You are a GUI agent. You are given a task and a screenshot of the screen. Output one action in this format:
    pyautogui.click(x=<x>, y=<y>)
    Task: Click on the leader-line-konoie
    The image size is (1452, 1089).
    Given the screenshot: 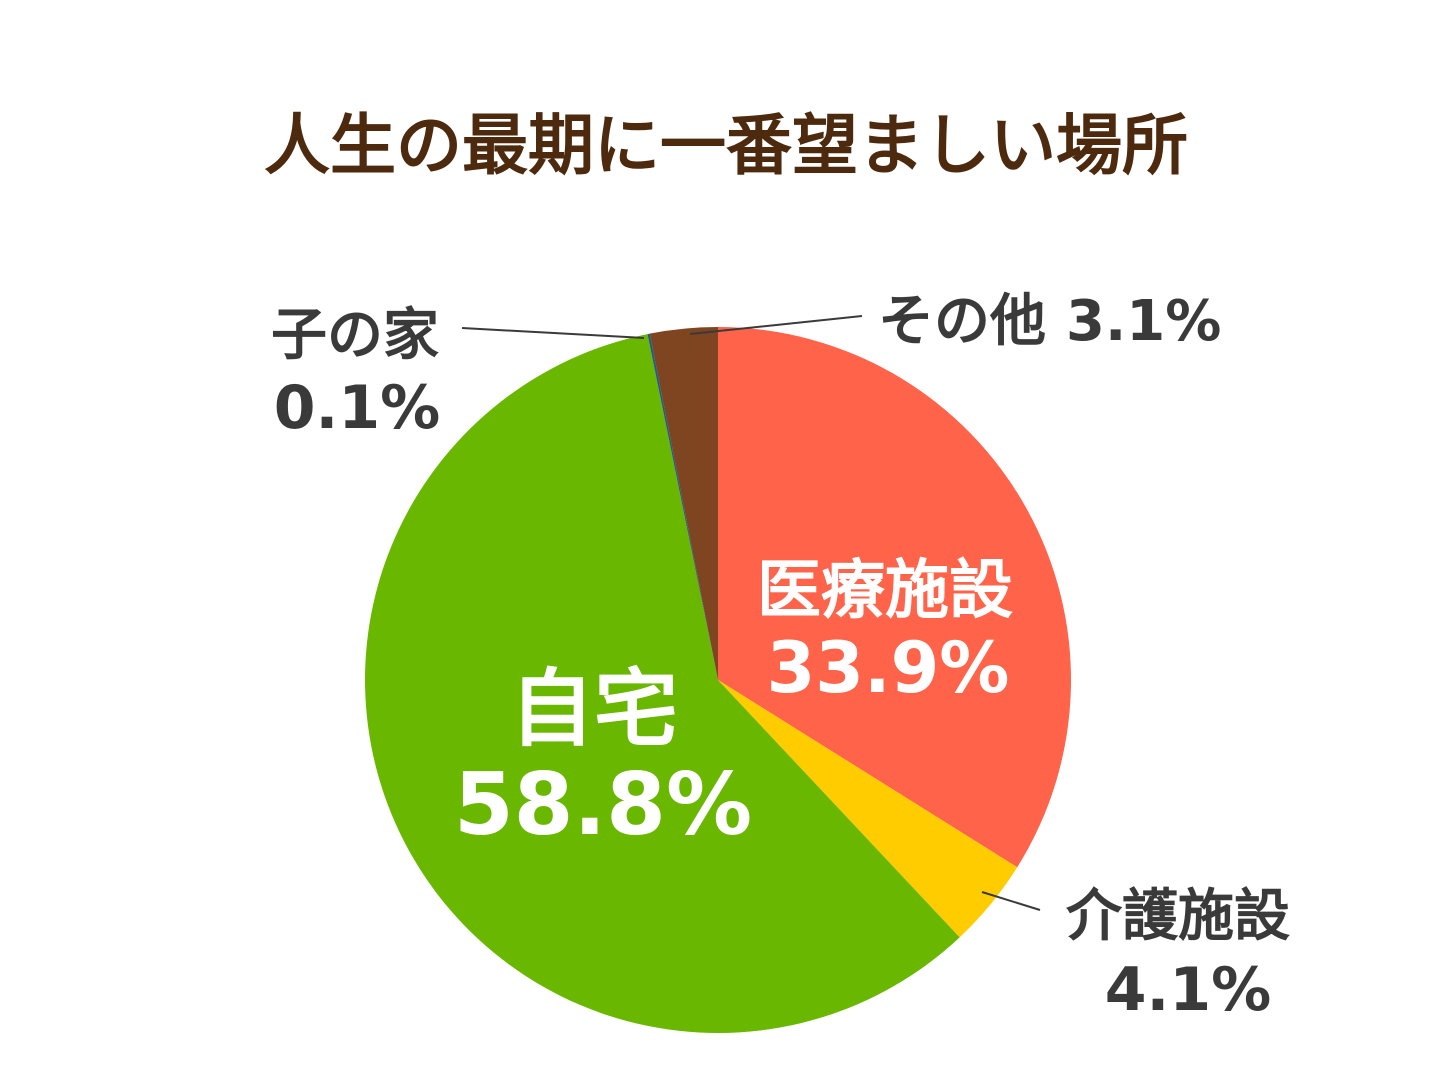 What is the action you would take?
    pyautogui.click(x=553, y=333)
    